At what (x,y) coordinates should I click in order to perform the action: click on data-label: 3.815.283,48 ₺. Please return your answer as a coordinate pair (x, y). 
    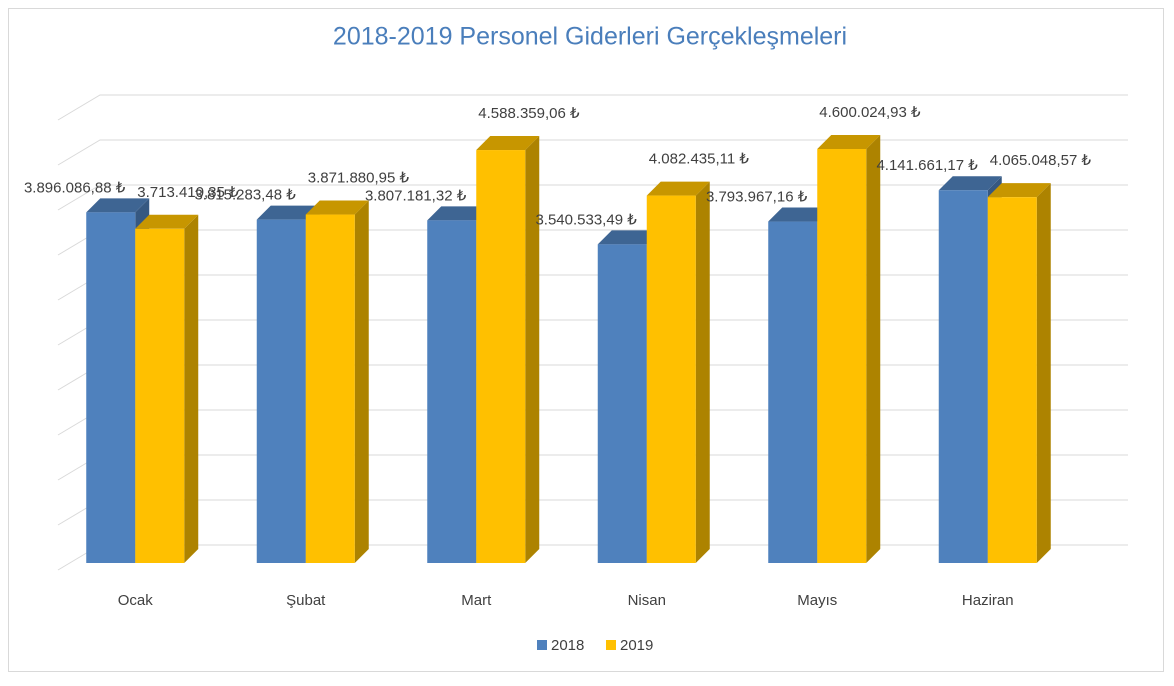
    Looking at the image, I should click on (245, 195).